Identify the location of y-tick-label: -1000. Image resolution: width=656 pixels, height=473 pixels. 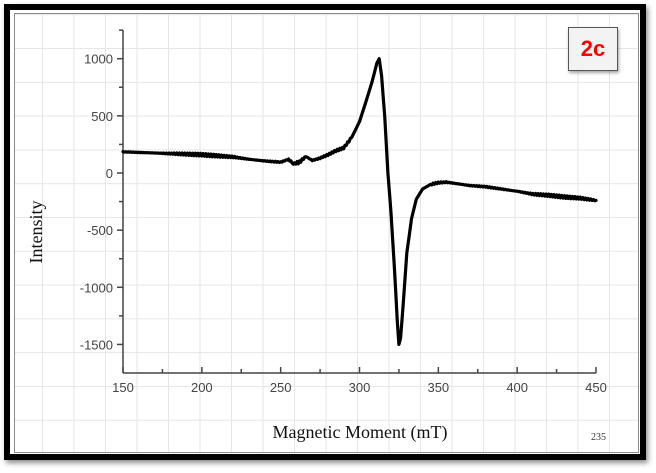
(96, 287).